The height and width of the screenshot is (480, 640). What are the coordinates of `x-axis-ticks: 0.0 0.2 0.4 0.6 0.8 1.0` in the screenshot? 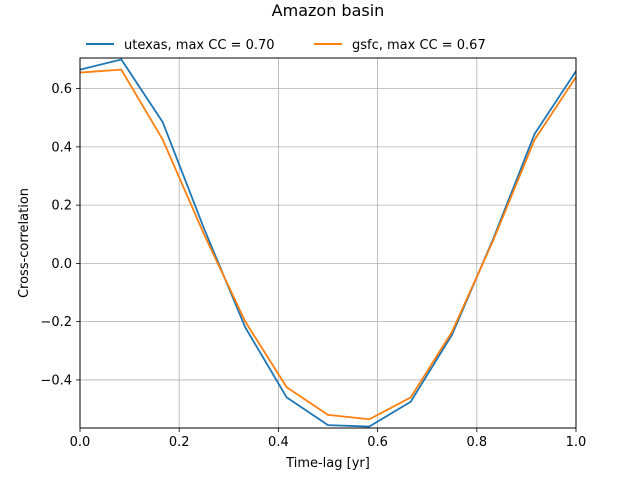 It's located at (328, 439).